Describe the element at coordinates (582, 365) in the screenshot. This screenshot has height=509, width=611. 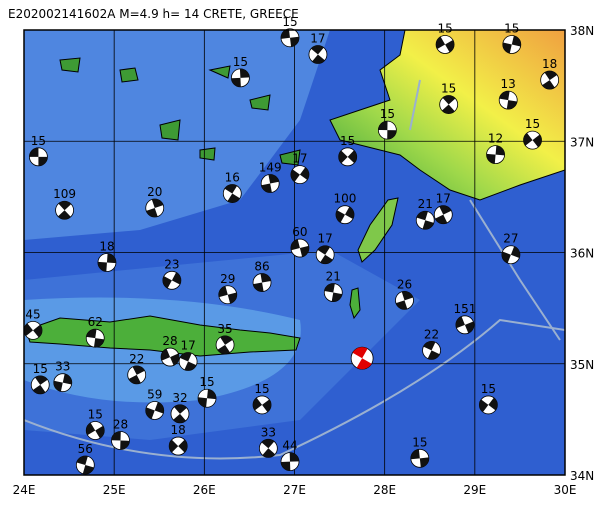
I see `lat-tick-label: 35N` at that location.